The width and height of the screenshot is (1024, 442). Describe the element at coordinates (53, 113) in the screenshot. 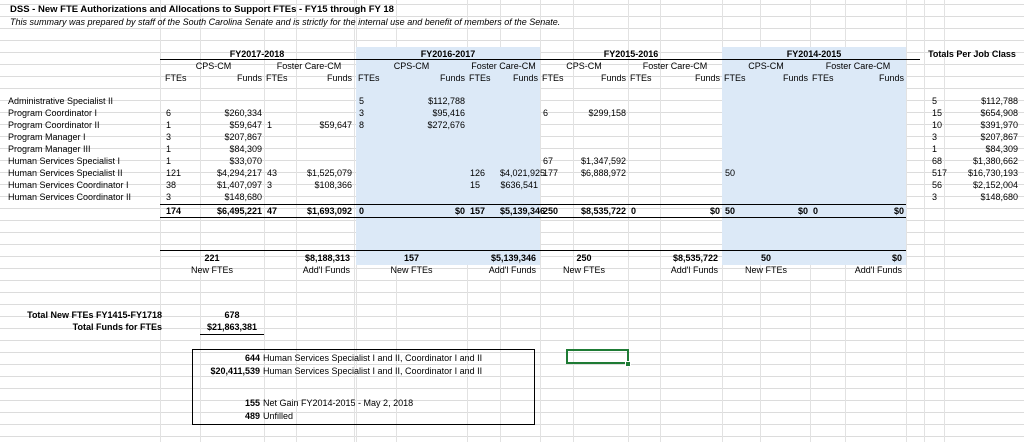

I see `row-label: Program Coordinator I` at that location.